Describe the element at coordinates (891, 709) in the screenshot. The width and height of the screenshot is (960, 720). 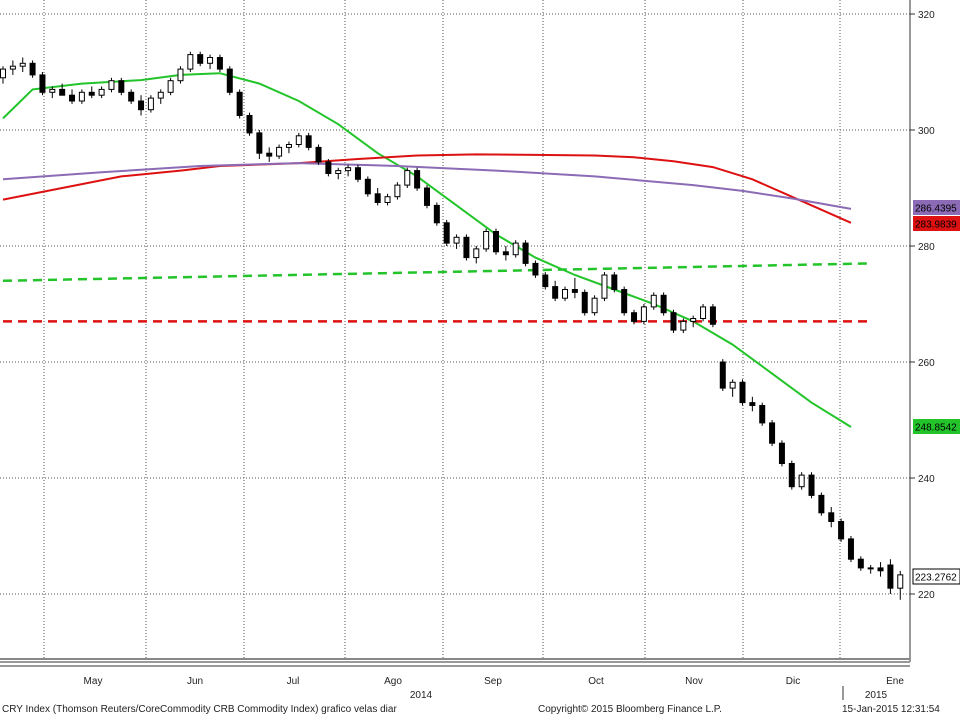
I see `footer-timestamp: 15-Jan-2015 12:31:54` at that location.